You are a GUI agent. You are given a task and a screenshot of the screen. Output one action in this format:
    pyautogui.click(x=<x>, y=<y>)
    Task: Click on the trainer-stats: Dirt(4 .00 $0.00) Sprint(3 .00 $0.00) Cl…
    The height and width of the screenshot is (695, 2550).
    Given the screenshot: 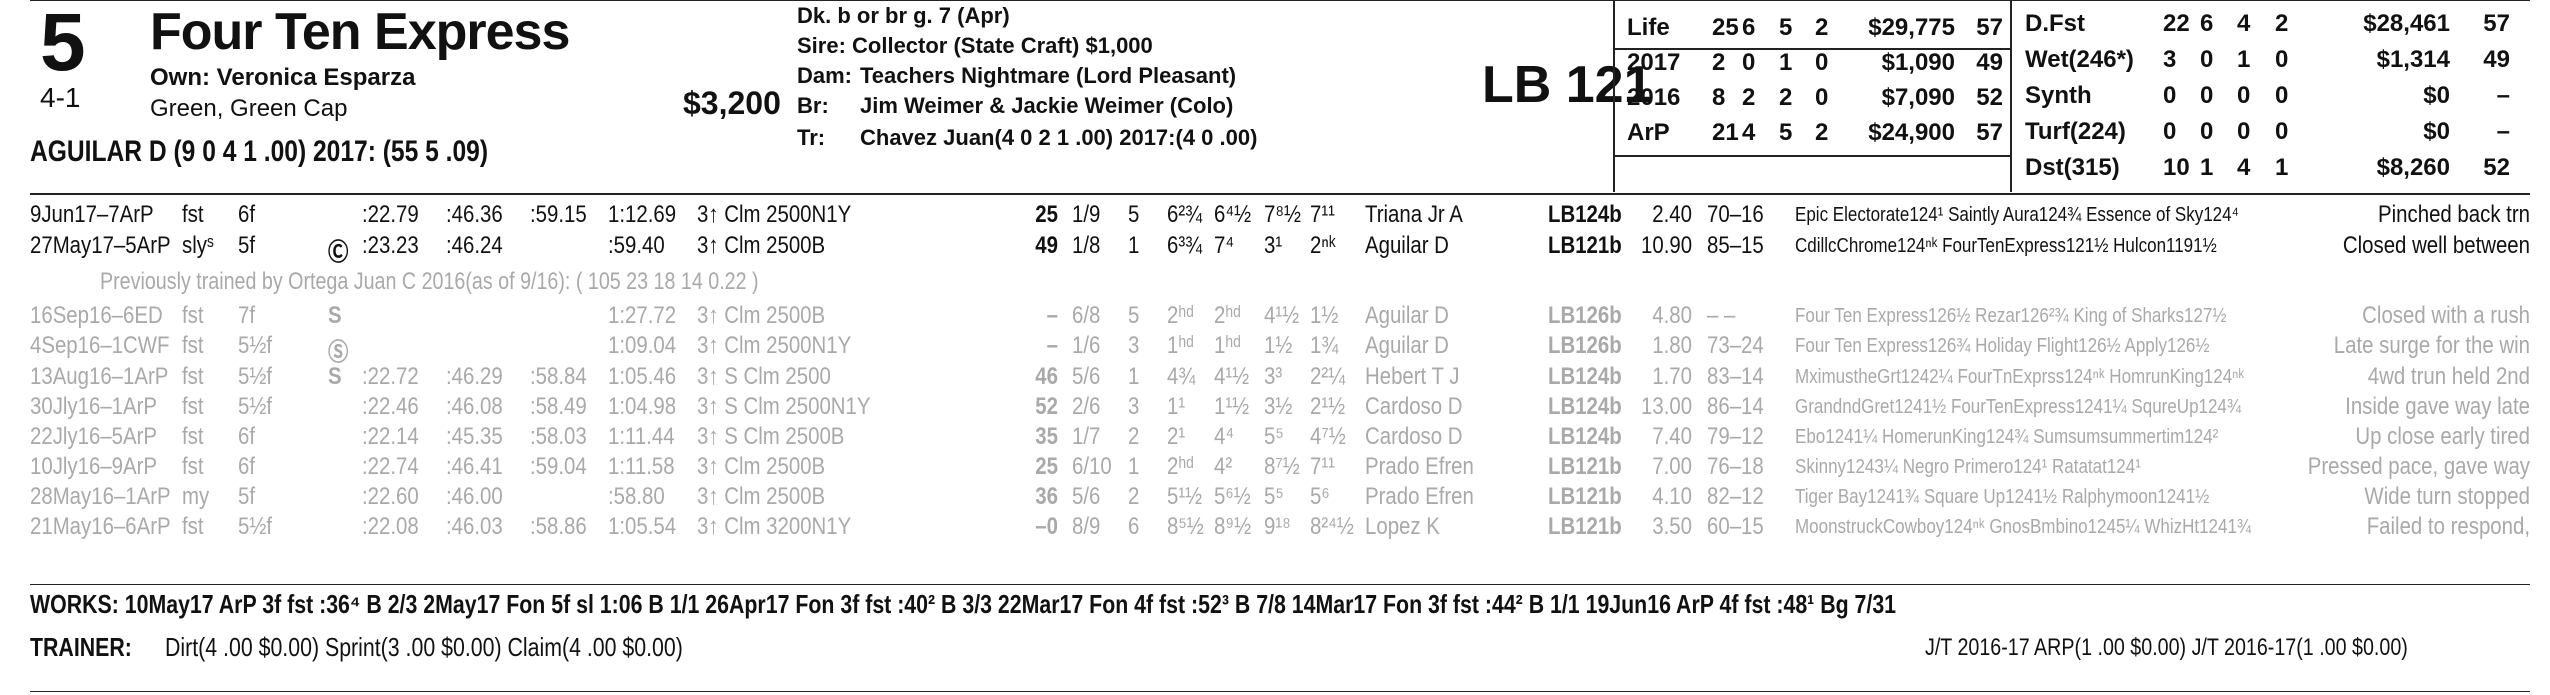 What is the action you would take?
    pyautogui.click(x=424, y=647)
    